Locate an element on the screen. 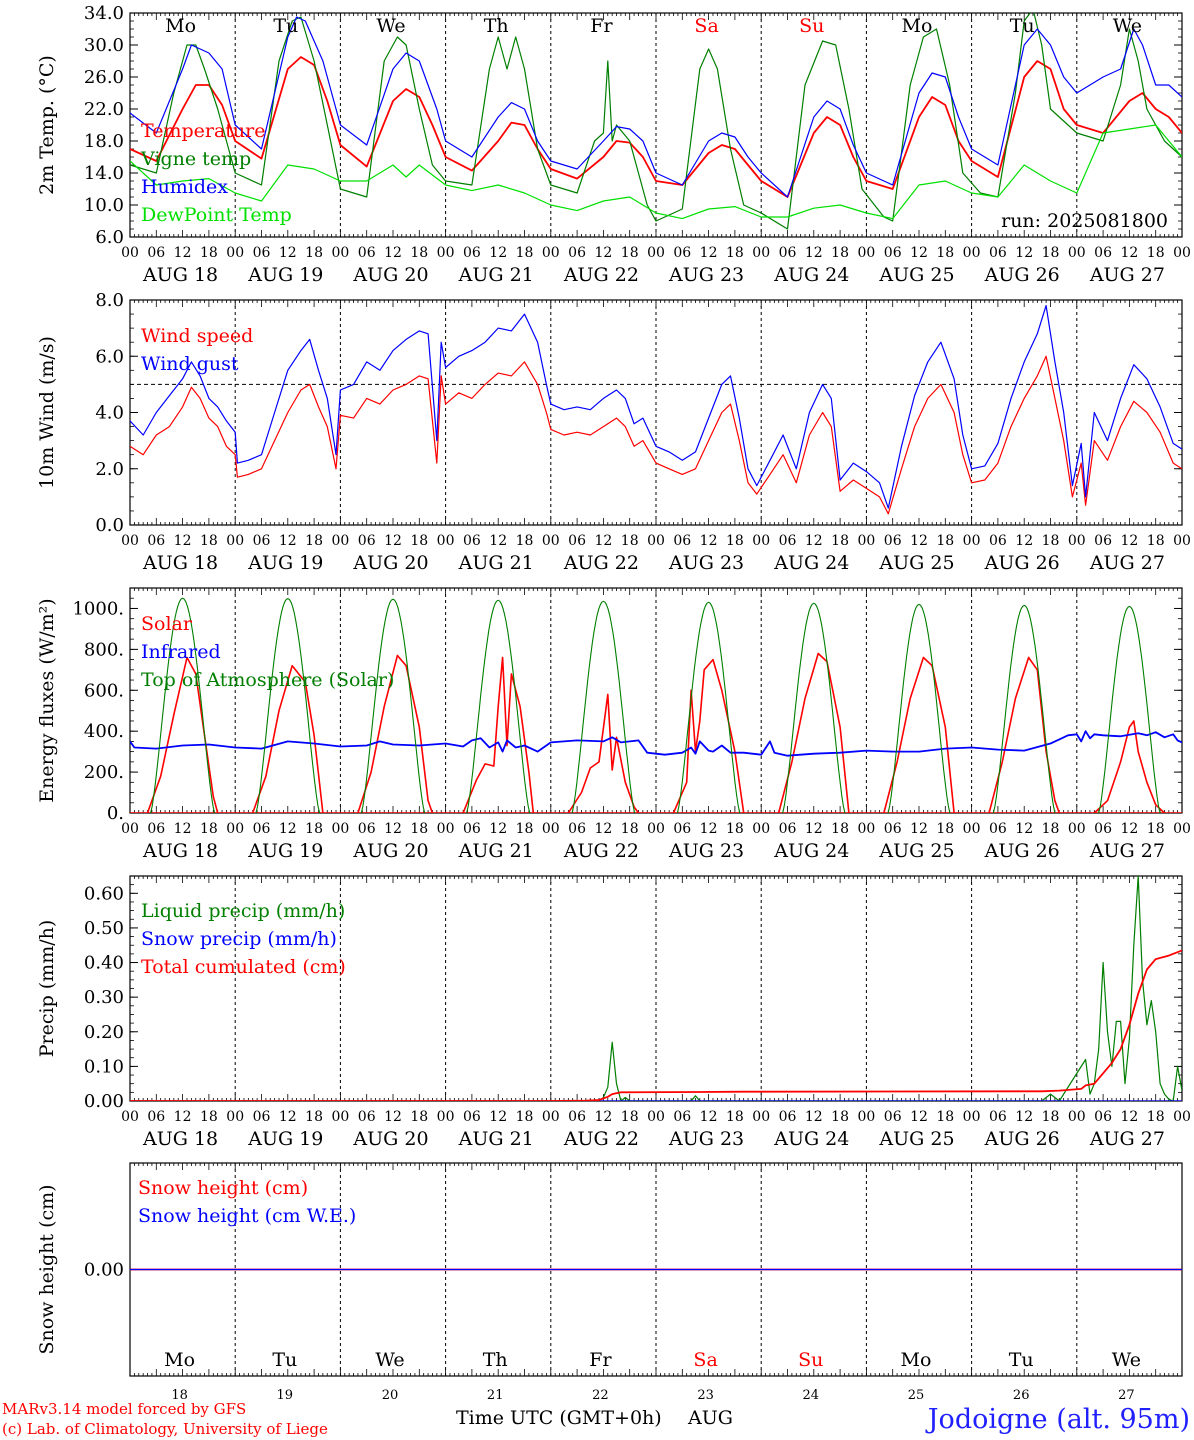 The image size is (1194, 1440). x-date-label: AUG 27 is located at coordinates (1127, 275).